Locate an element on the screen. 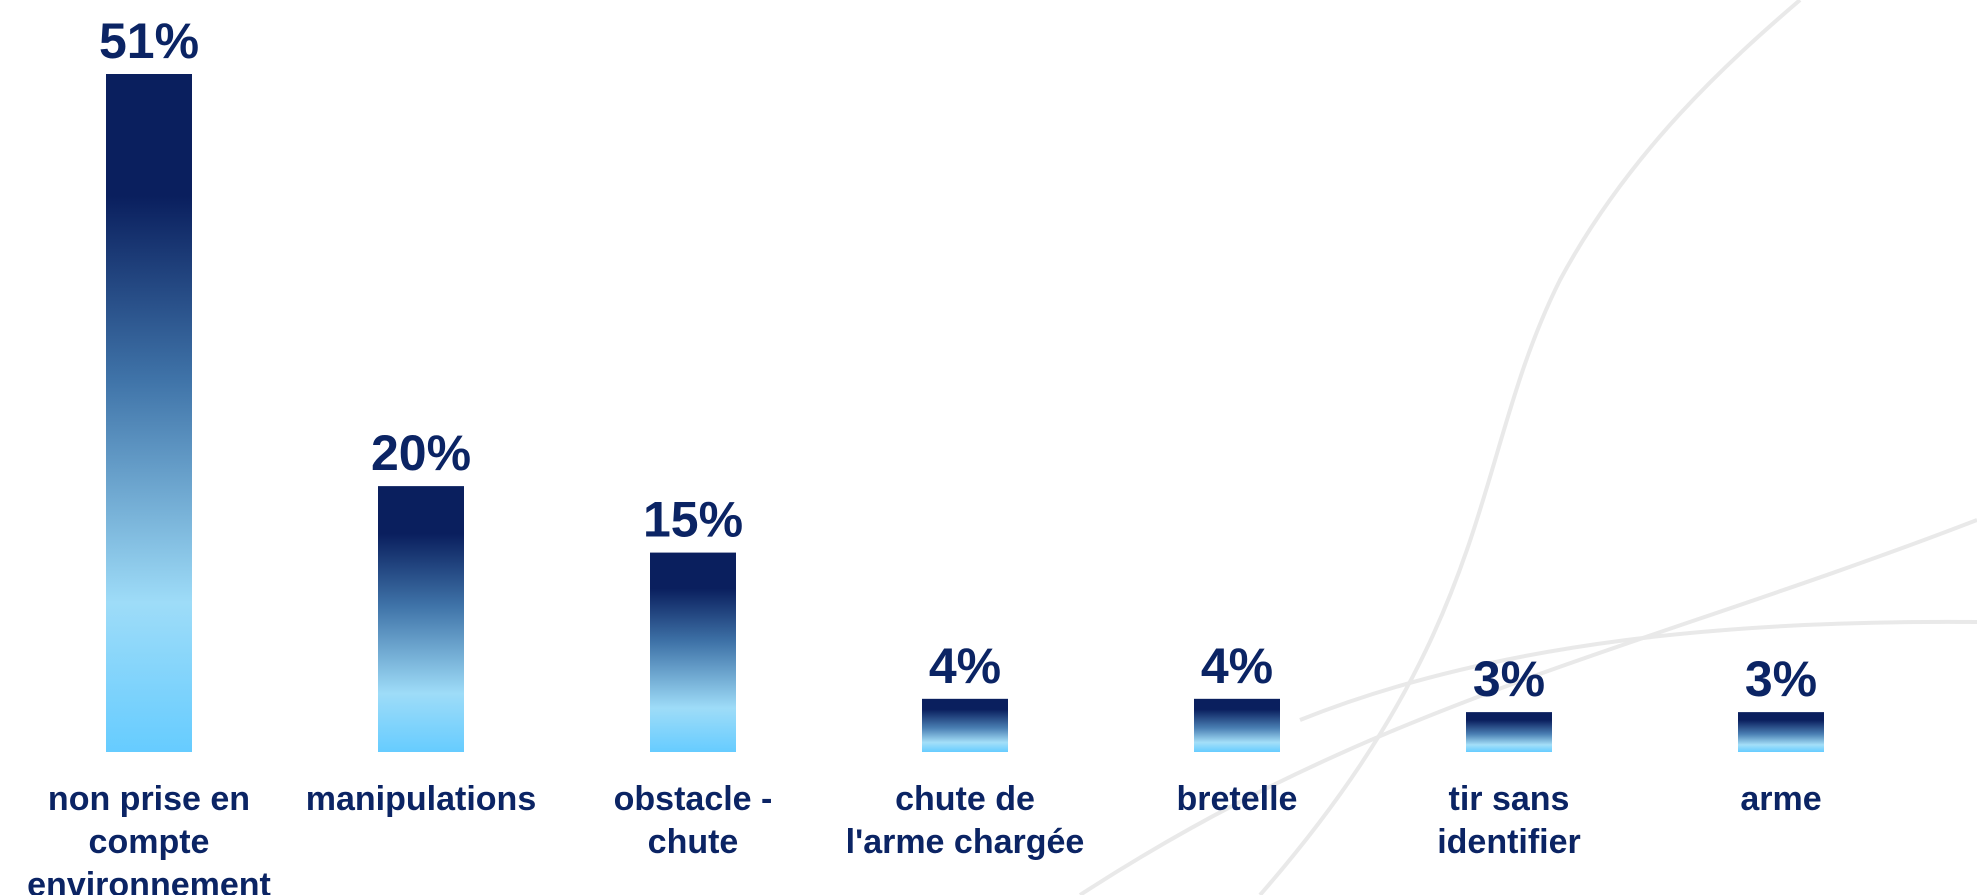 The height and width of the screenshot is (895, 1977). category-label-line: arme is located at coordinates (1780, 799).